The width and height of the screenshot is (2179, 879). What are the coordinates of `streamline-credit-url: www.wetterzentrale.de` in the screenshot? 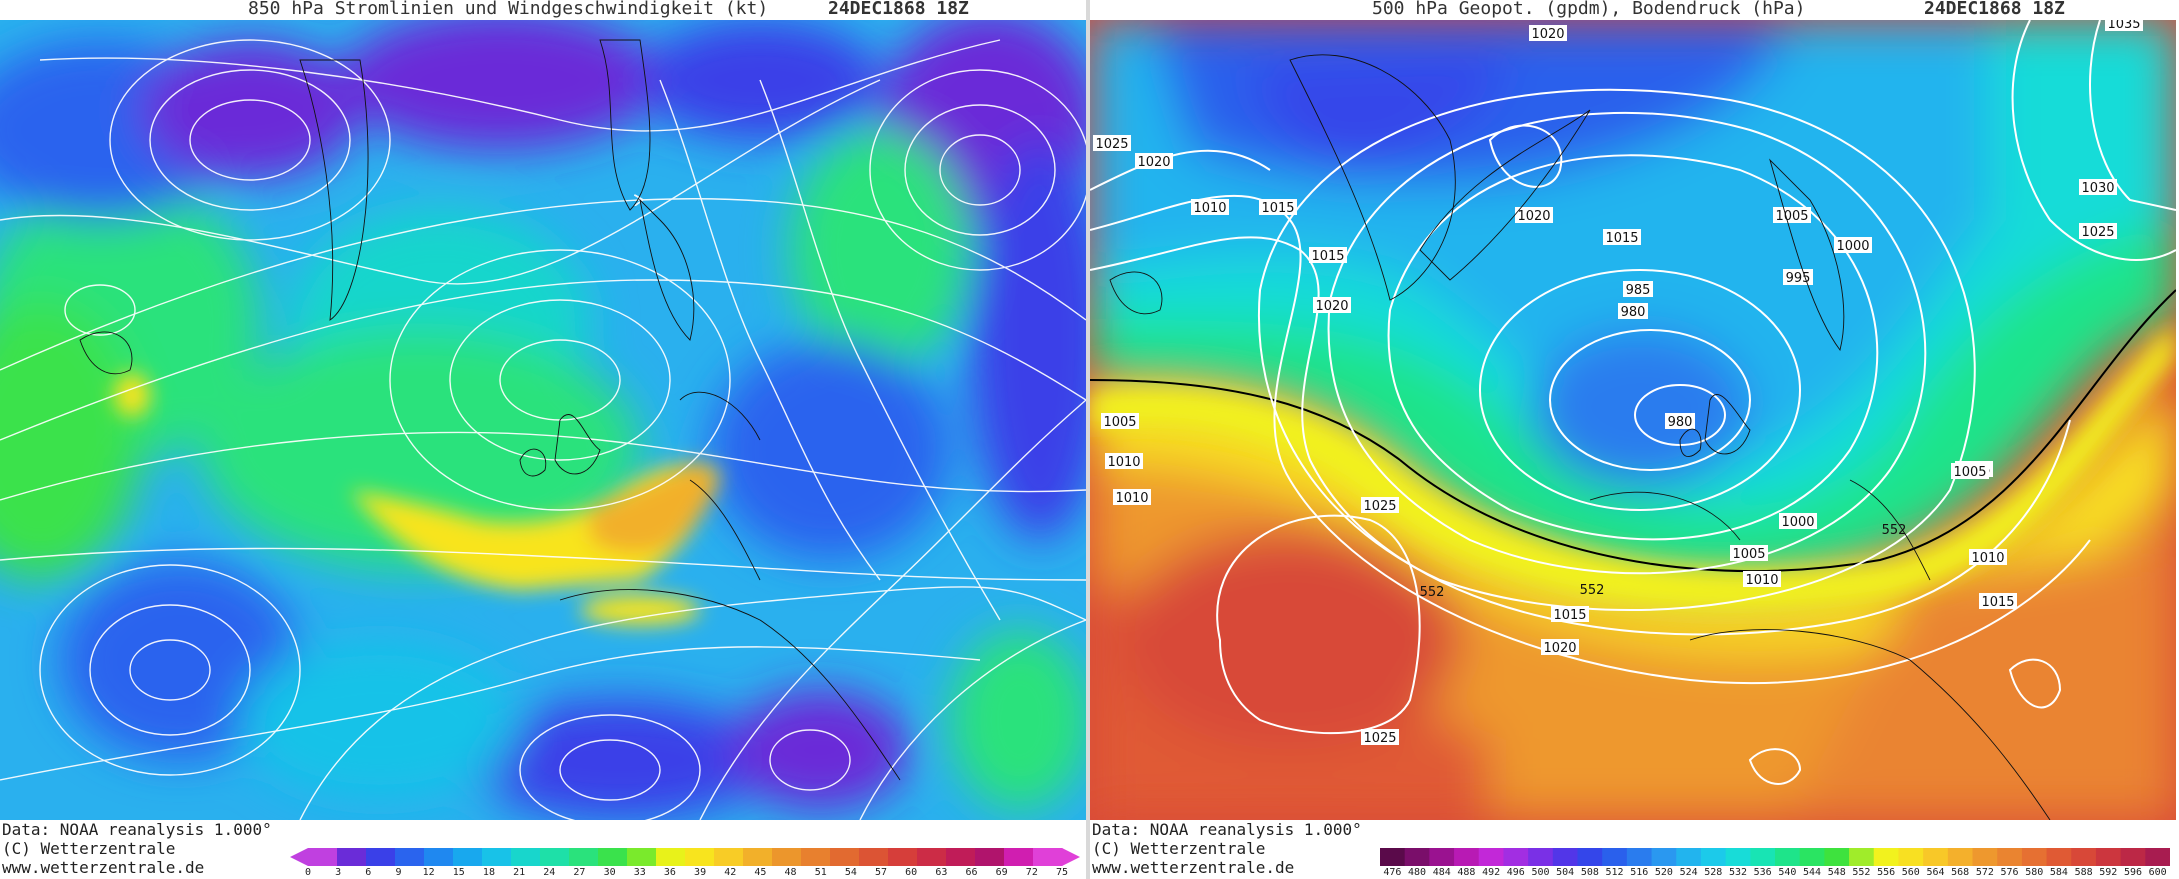 It's located at (103, 867).